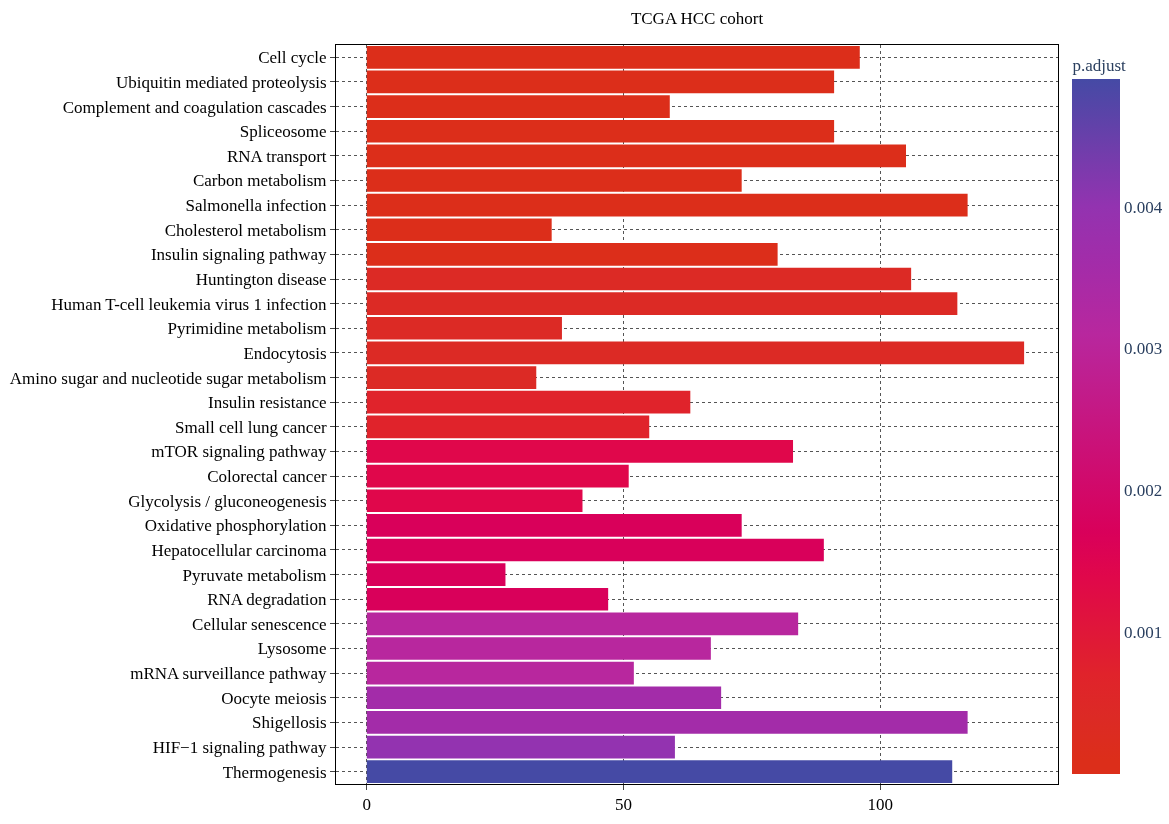 Image resolution: width=1169 pixels, height=824 pixels. I want to click on y-tick-label: mRNA surveillance pathway, so click(229, 674).